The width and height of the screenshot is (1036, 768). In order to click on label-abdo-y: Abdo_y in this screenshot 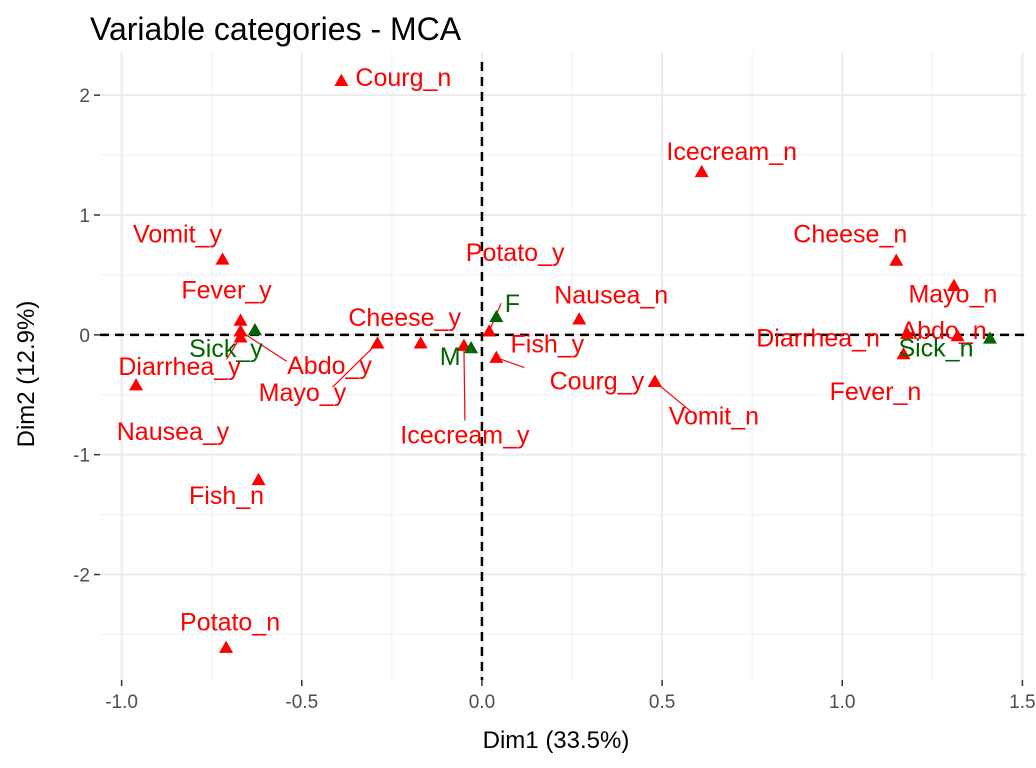, I will do `click(329, 366)`.